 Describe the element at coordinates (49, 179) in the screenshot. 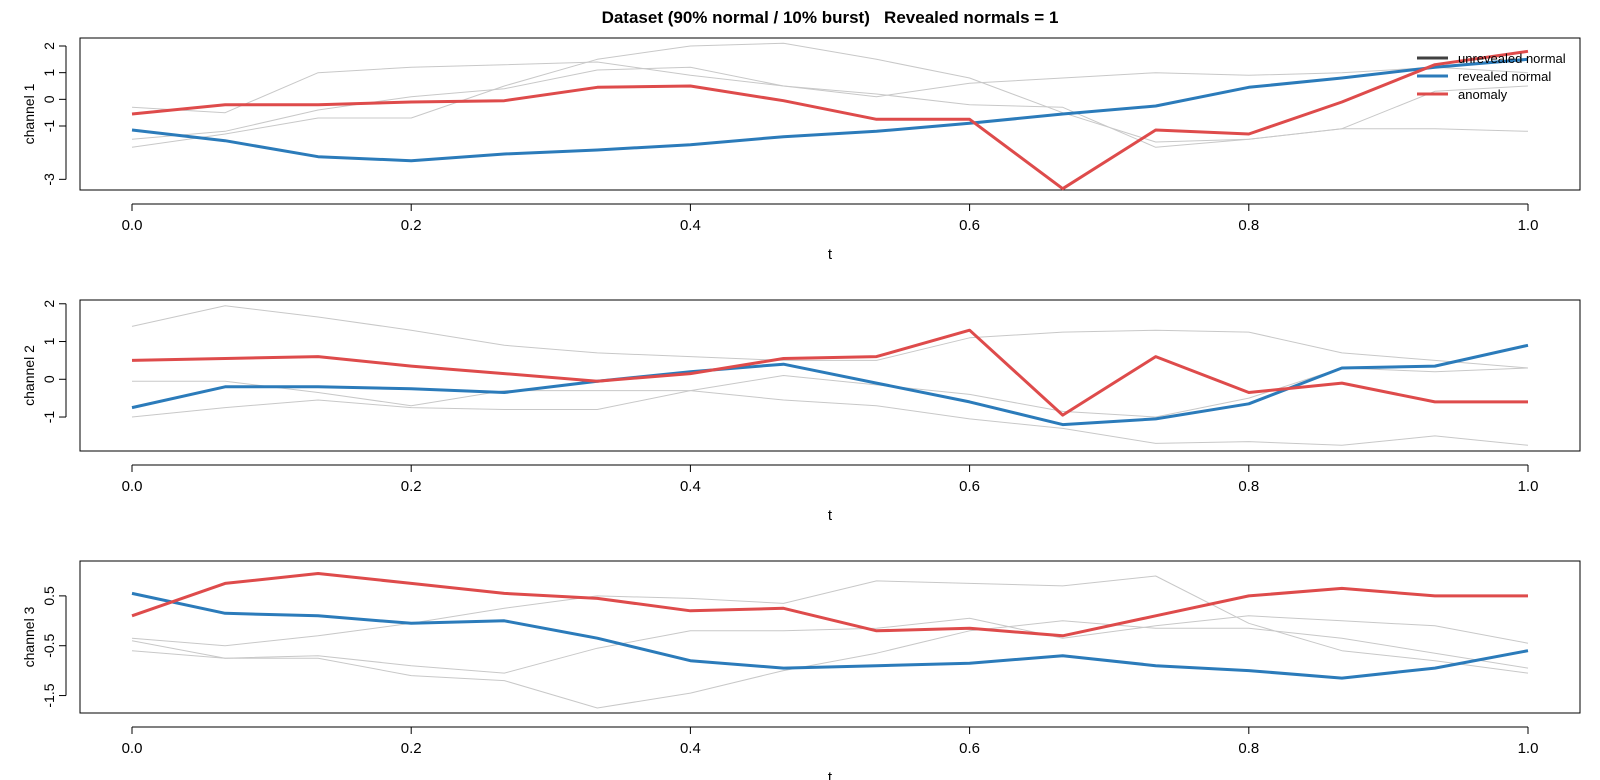

I see `y-tick-label: -3` at that location.